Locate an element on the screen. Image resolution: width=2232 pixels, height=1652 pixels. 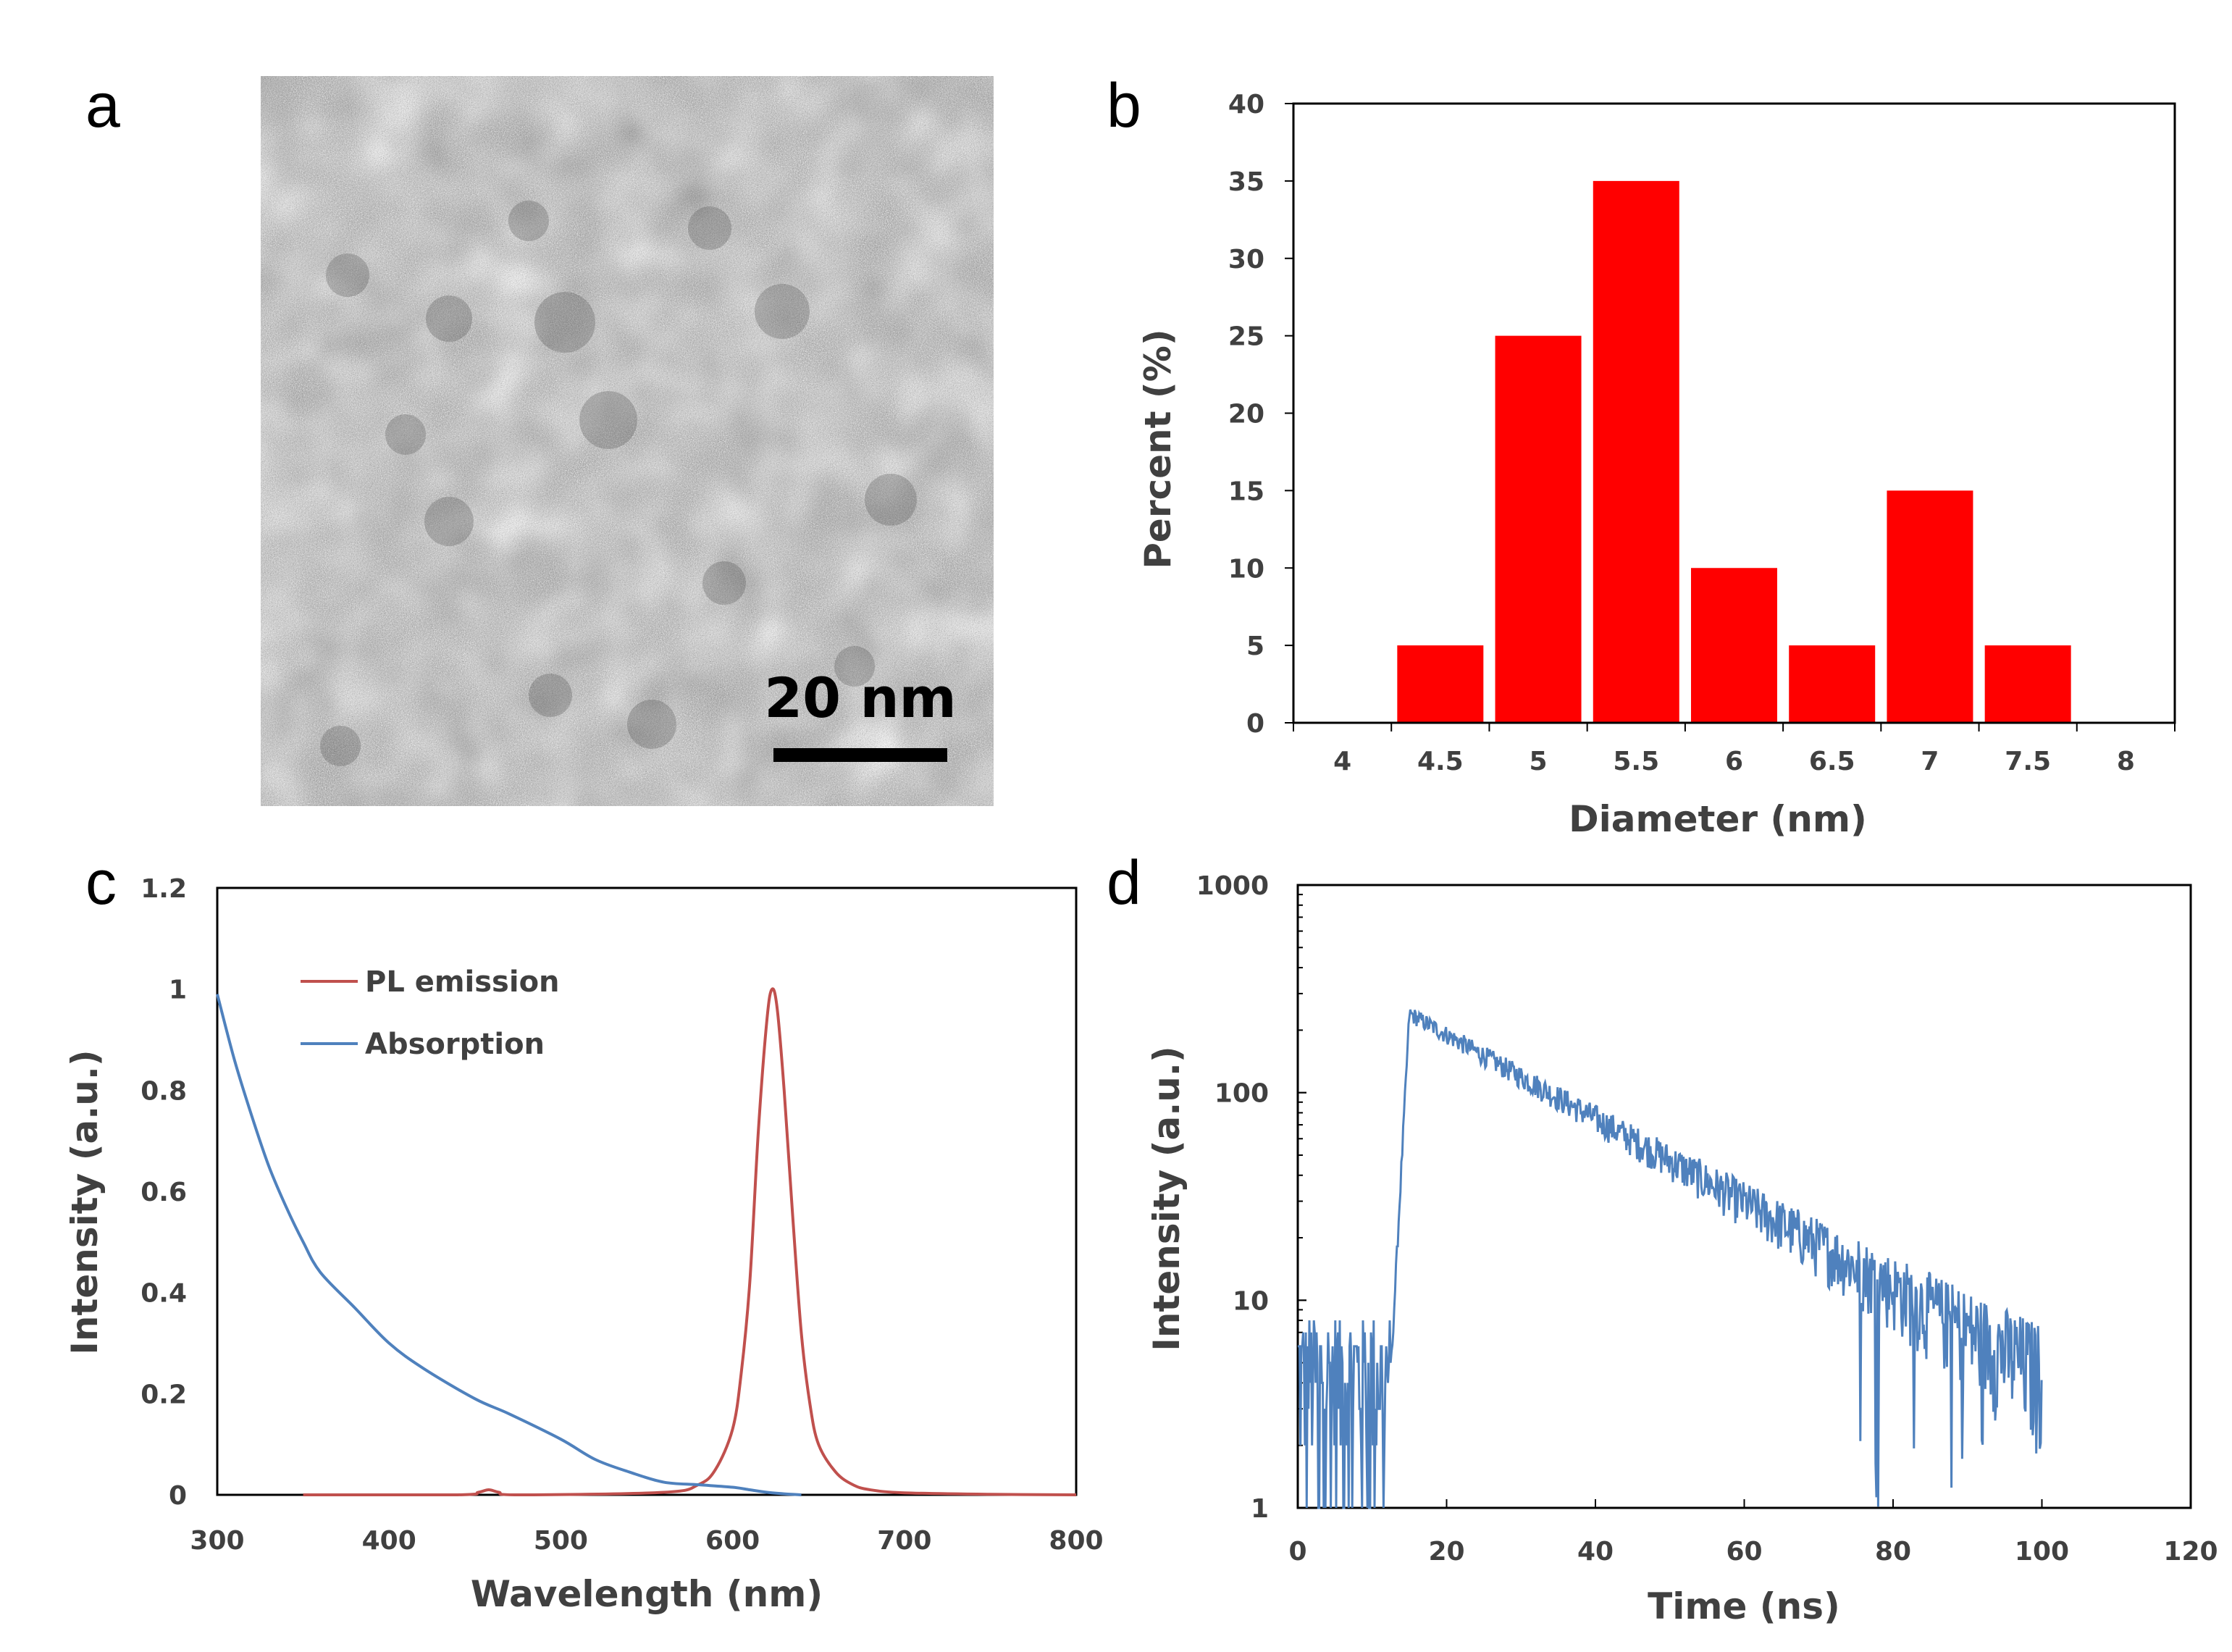
c-x-tick-label: 300 is located at coordinates (217, 1541).